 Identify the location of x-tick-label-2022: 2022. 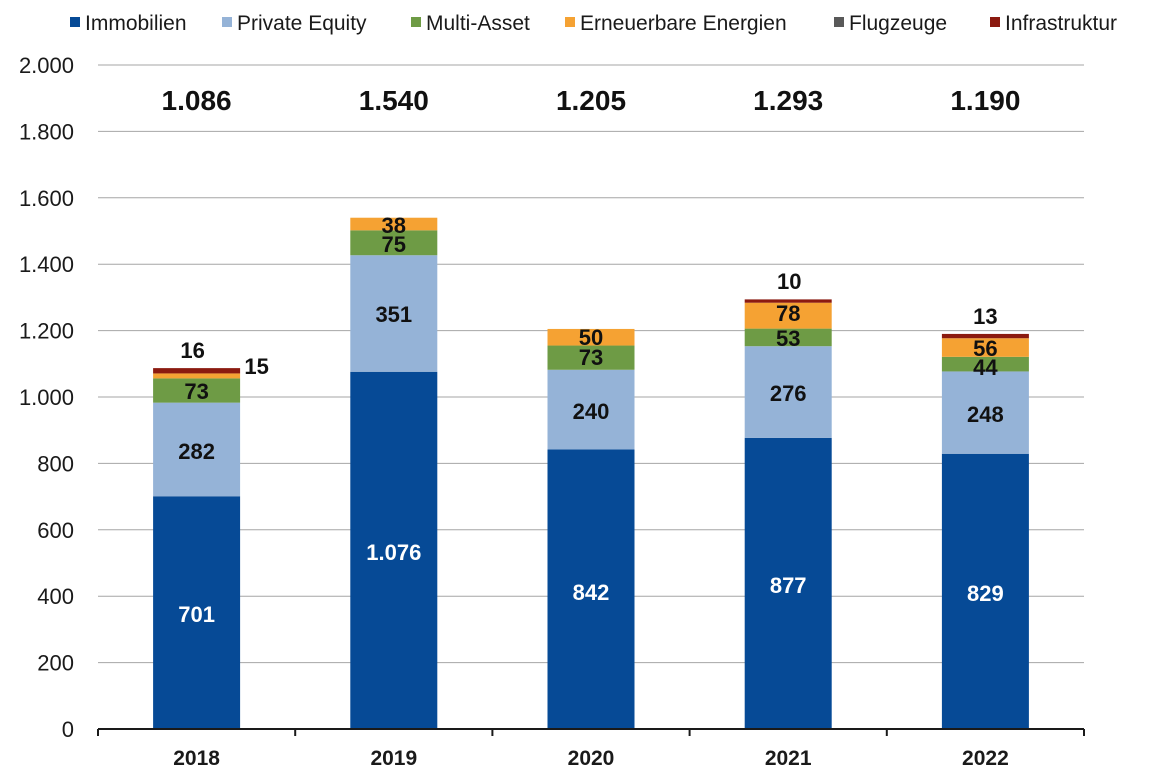
(985, 758).